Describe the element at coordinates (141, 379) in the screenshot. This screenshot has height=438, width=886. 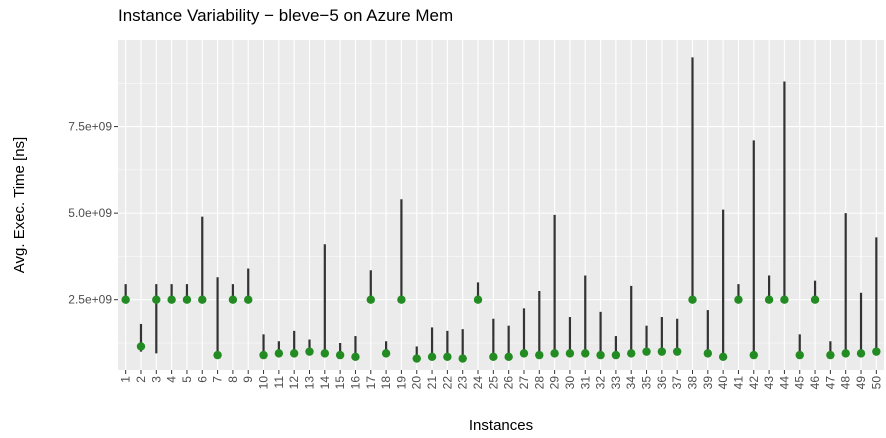
I see `x-tick-label: 2` at that location.